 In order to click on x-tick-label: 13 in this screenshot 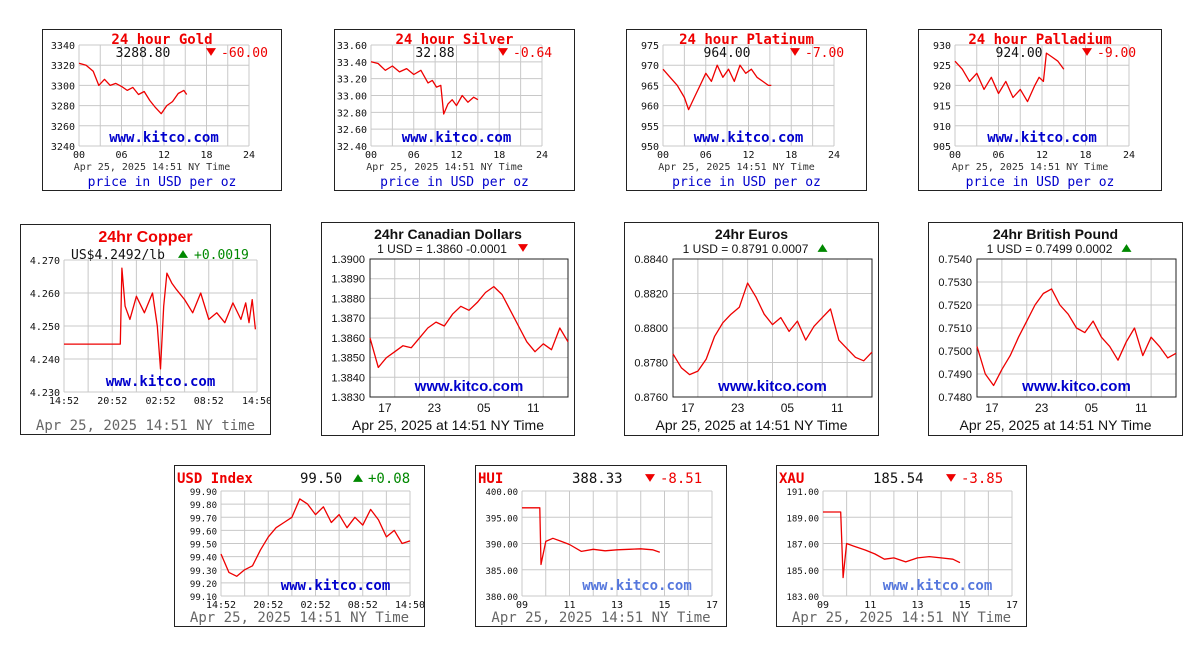, I will do `click(617, 605)`.